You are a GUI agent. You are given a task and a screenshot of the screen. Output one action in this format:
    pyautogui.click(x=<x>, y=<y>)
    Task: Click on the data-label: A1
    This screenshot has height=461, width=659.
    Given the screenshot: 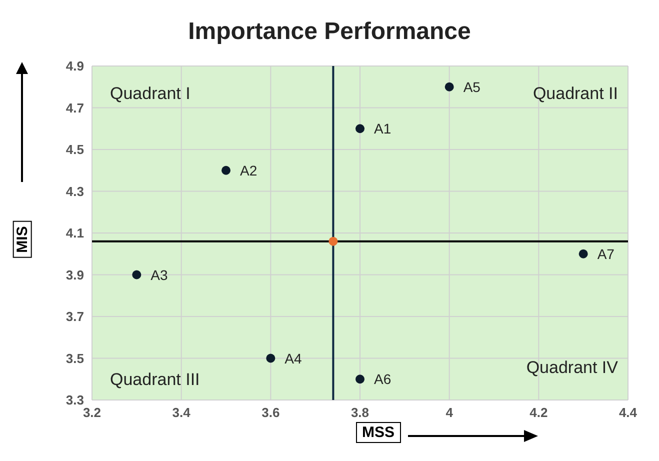 What is the action you would take?
    pyautogui.click(x=383, y=128)
    